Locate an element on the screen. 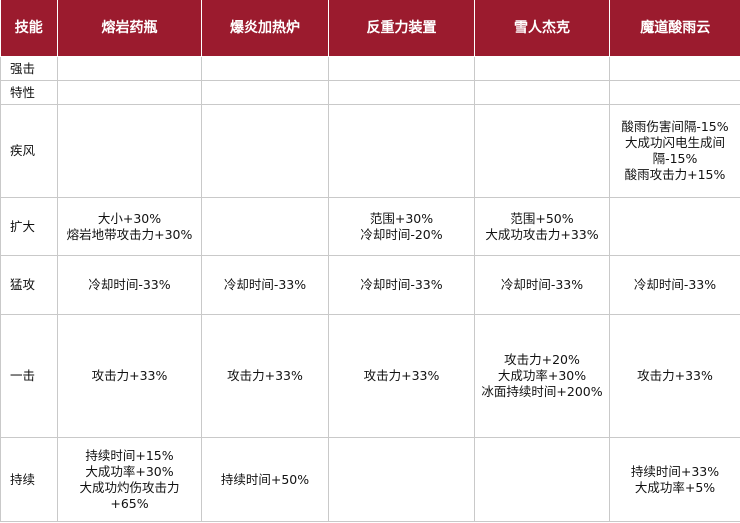 The width and height of the screenshot is (740, 523). header-snowman-jack: 雪人杰克 is located at coordinates (542, 28).